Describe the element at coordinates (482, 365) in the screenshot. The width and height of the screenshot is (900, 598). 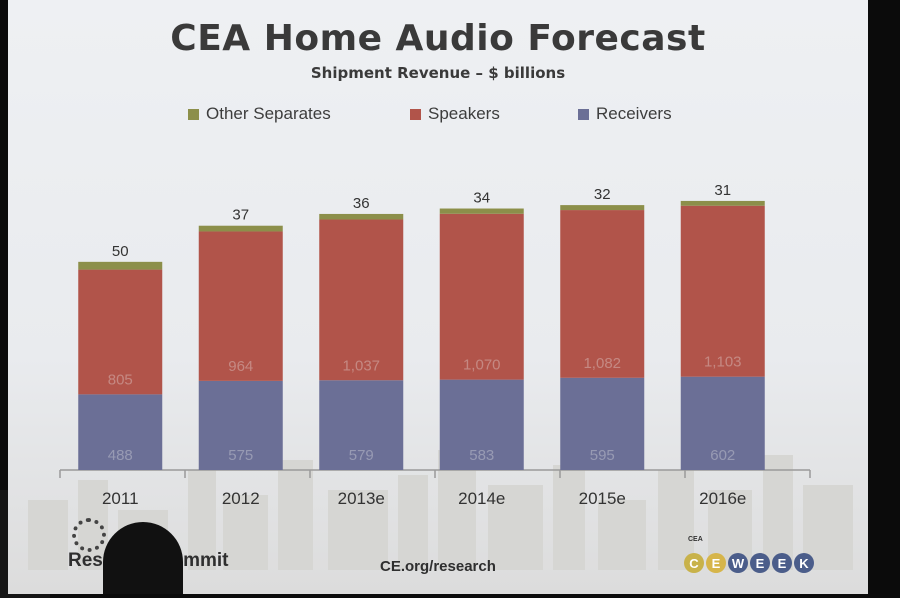
I see `data-label-speakers-2014e: 1,070` at that location.